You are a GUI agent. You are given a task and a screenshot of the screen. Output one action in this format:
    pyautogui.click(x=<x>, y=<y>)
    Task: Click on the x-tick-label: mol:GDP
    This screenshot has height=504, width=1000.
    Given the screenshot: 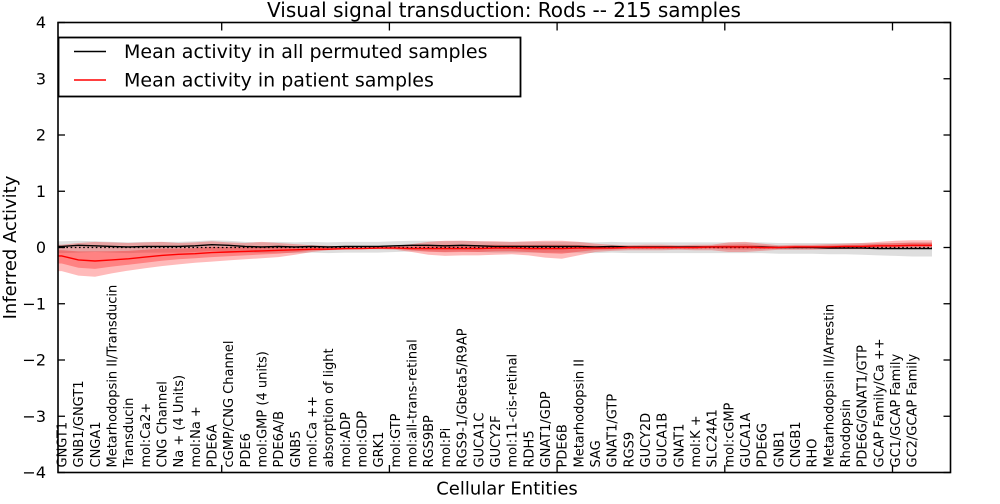 What is the action you would take?
    pyautogui.click(x=363, y=439)
    